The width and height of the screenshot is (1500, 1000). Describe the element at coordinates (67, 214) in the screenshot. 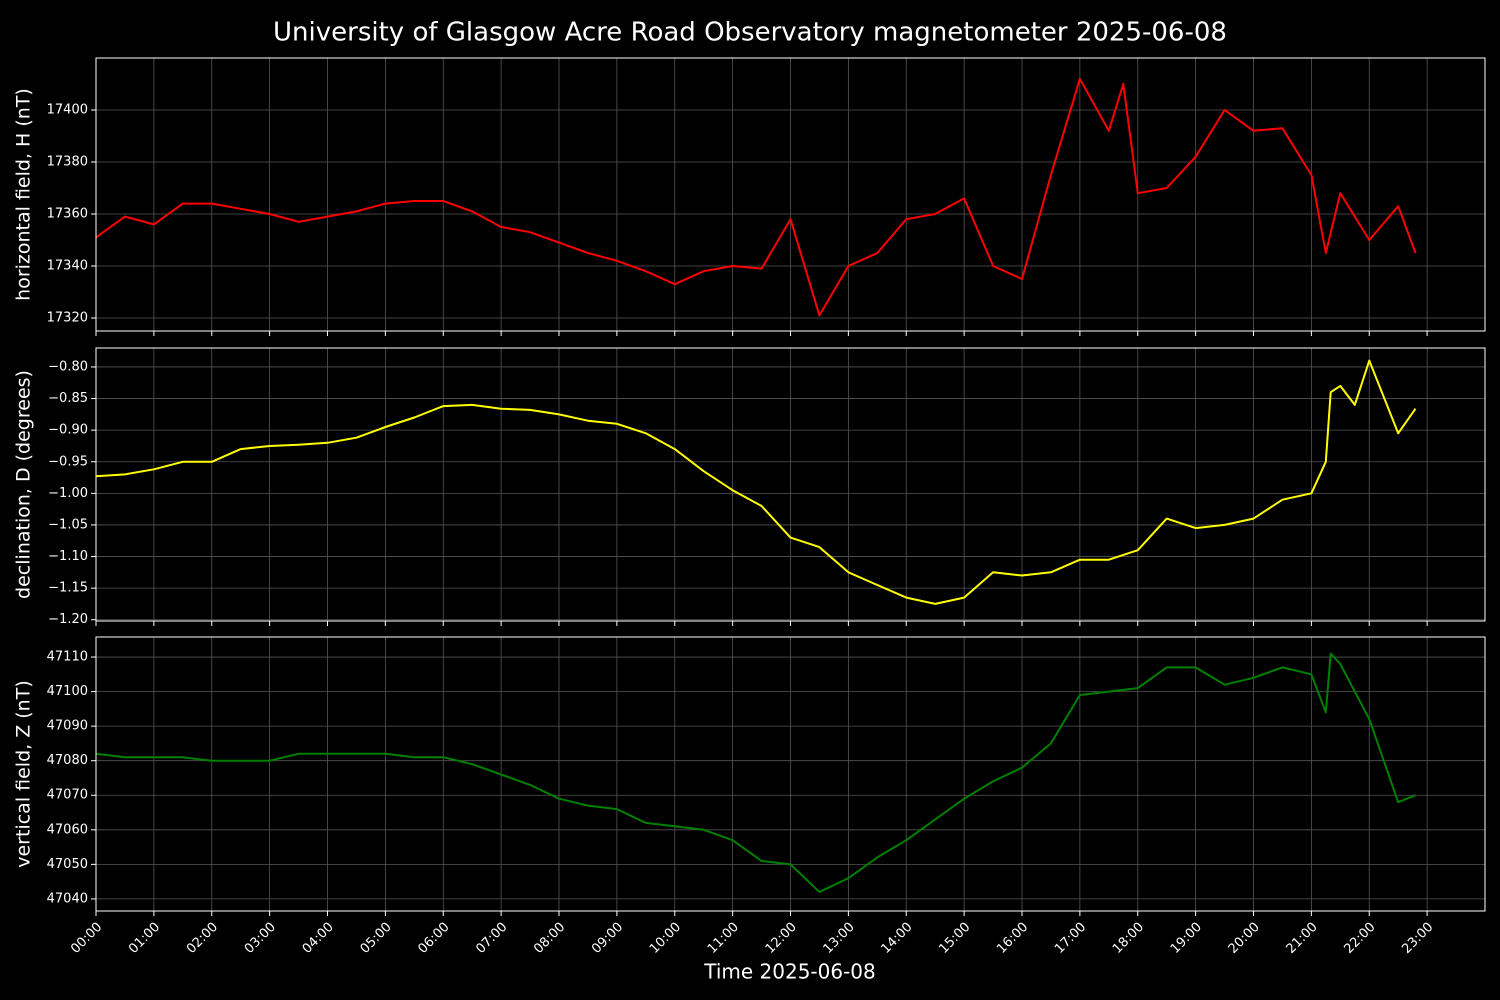

I see `y-tick-label: 17360` at that location.